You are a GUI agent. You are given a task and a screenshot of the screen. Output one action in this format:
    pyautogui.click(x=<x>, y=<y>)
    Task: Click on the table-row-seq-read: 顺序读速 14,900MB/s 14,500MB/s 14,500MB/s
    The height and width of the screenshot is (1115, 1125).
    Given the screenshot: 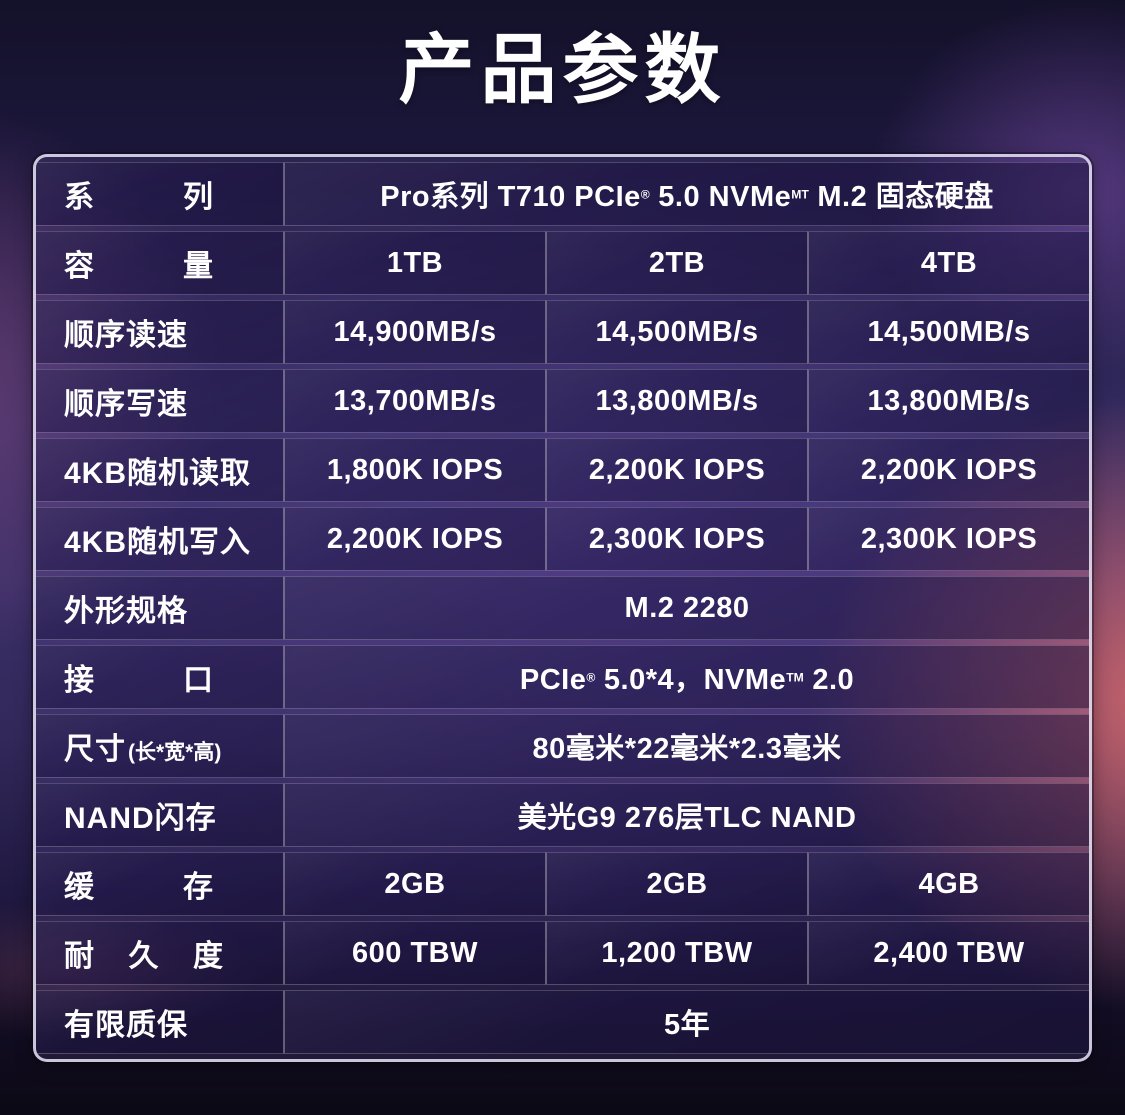 What is the action you would take?
    pyautogui.click(x=562, y=332)
    